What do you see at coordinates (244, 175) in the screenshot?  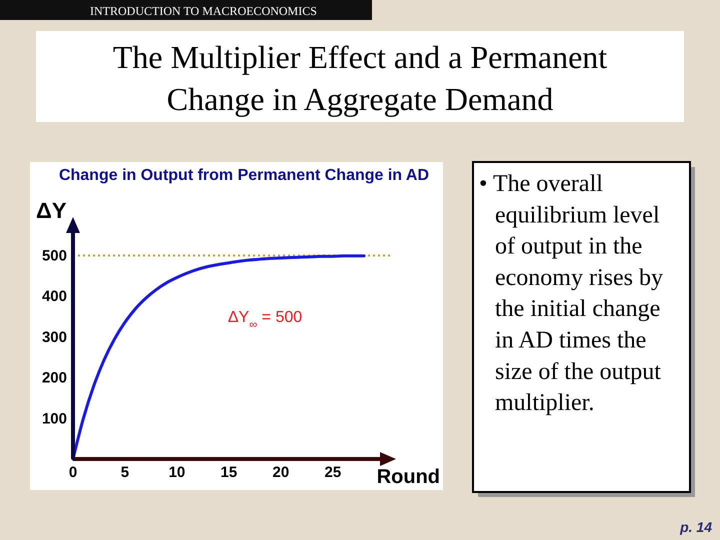 I see `chart-subtitle: Change in Output from Permanent Change in AD` at bounding box center [244, 175].